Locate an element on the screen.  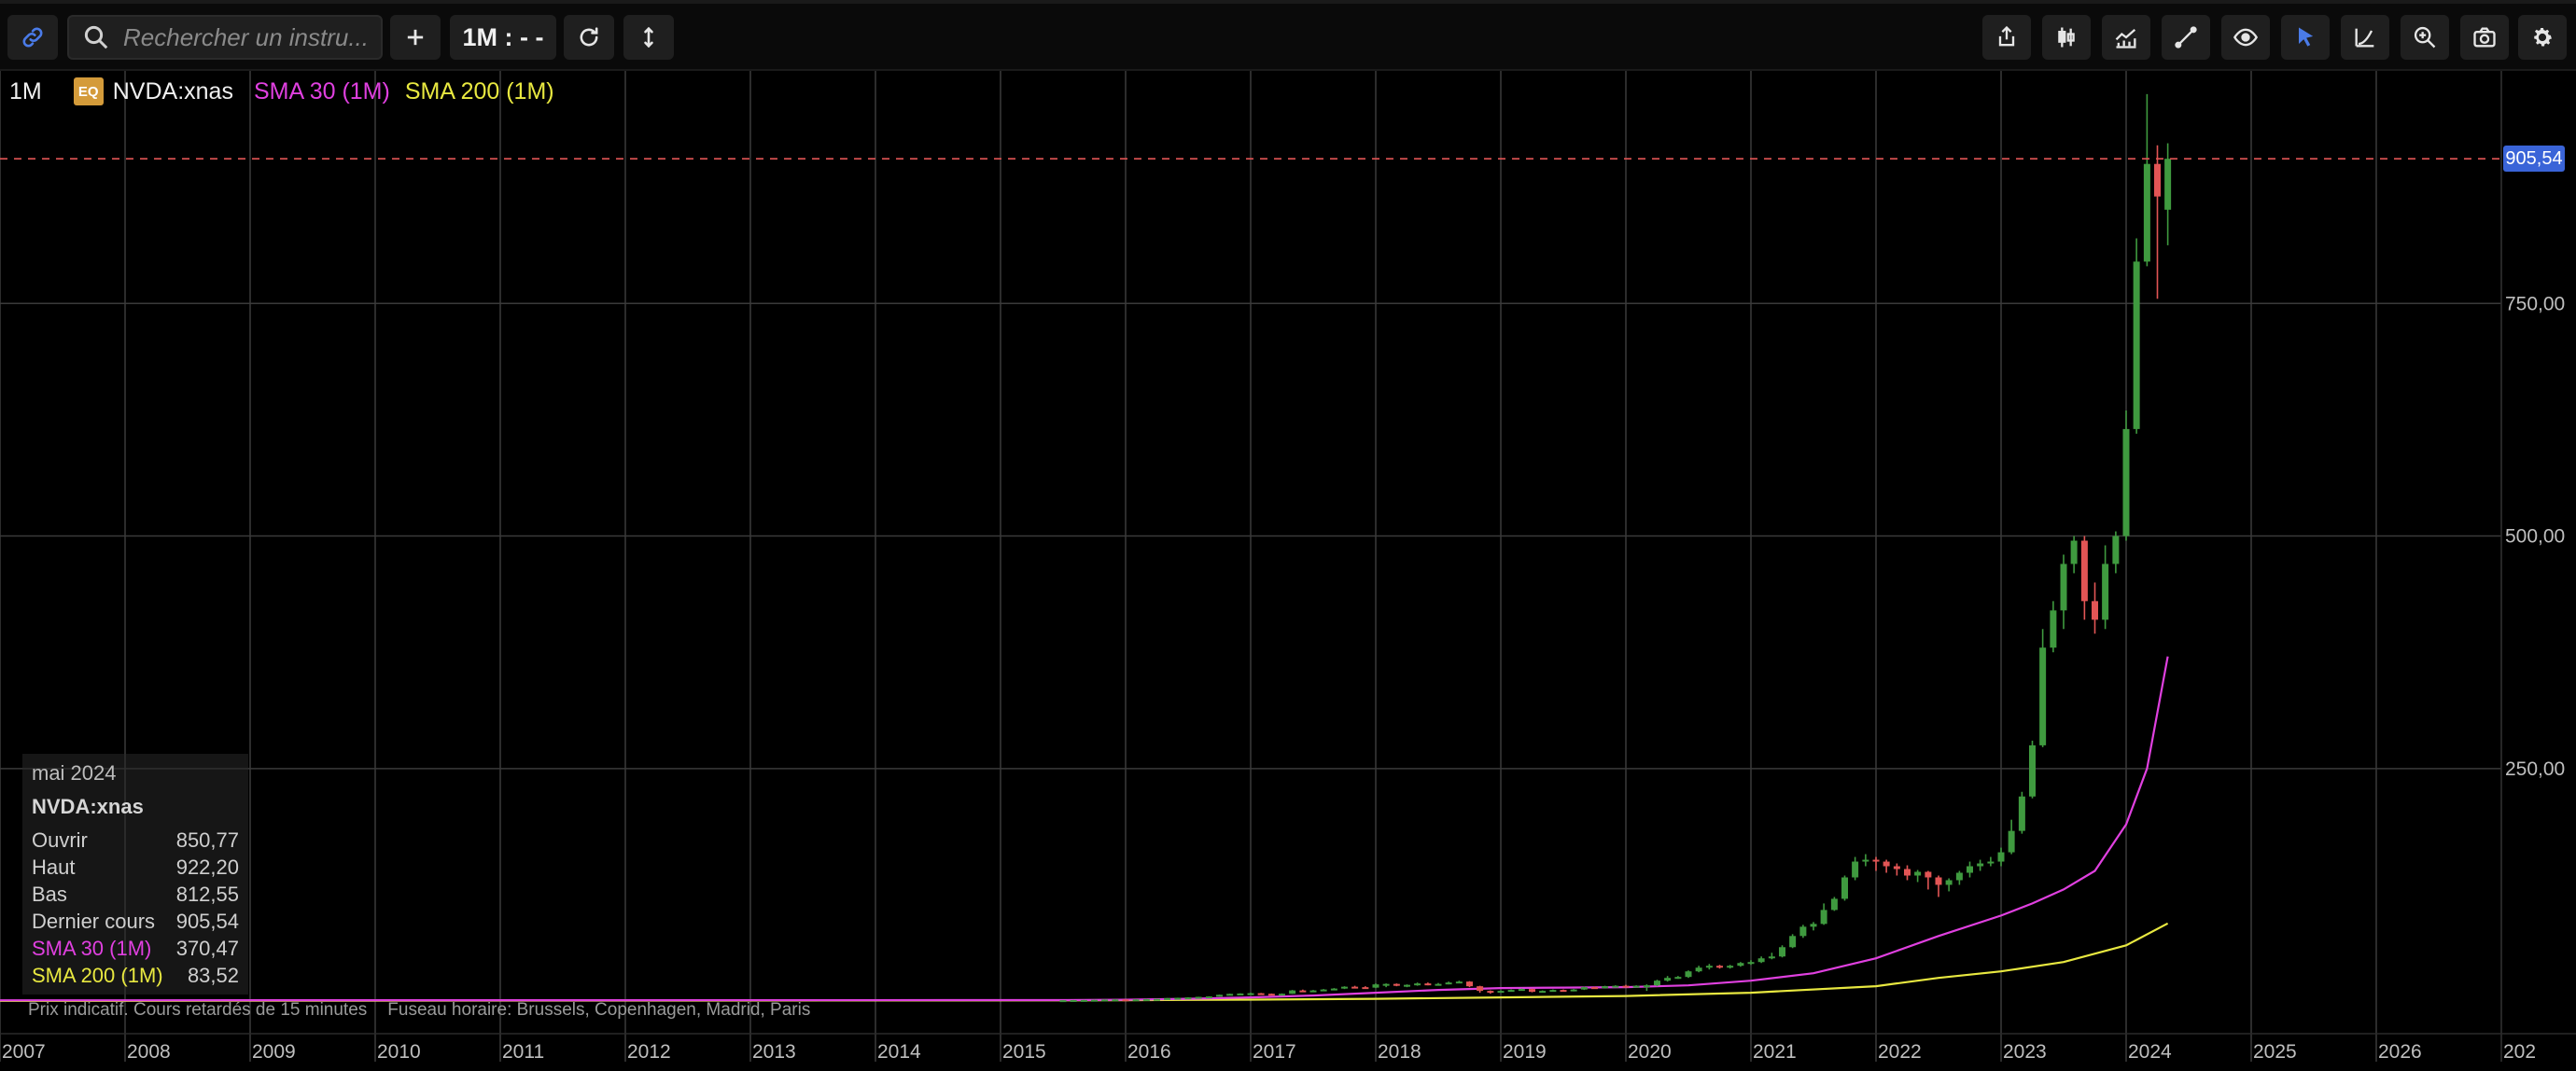
more-vertical-icon is located at coordinates (648, 37).